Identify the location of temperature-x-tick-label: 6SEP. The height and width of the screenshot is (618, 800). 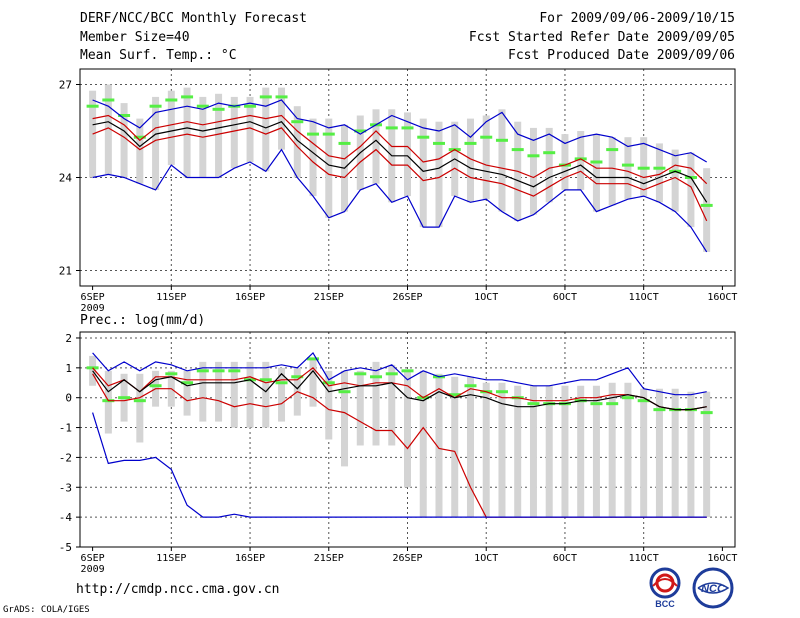
(93, 297).